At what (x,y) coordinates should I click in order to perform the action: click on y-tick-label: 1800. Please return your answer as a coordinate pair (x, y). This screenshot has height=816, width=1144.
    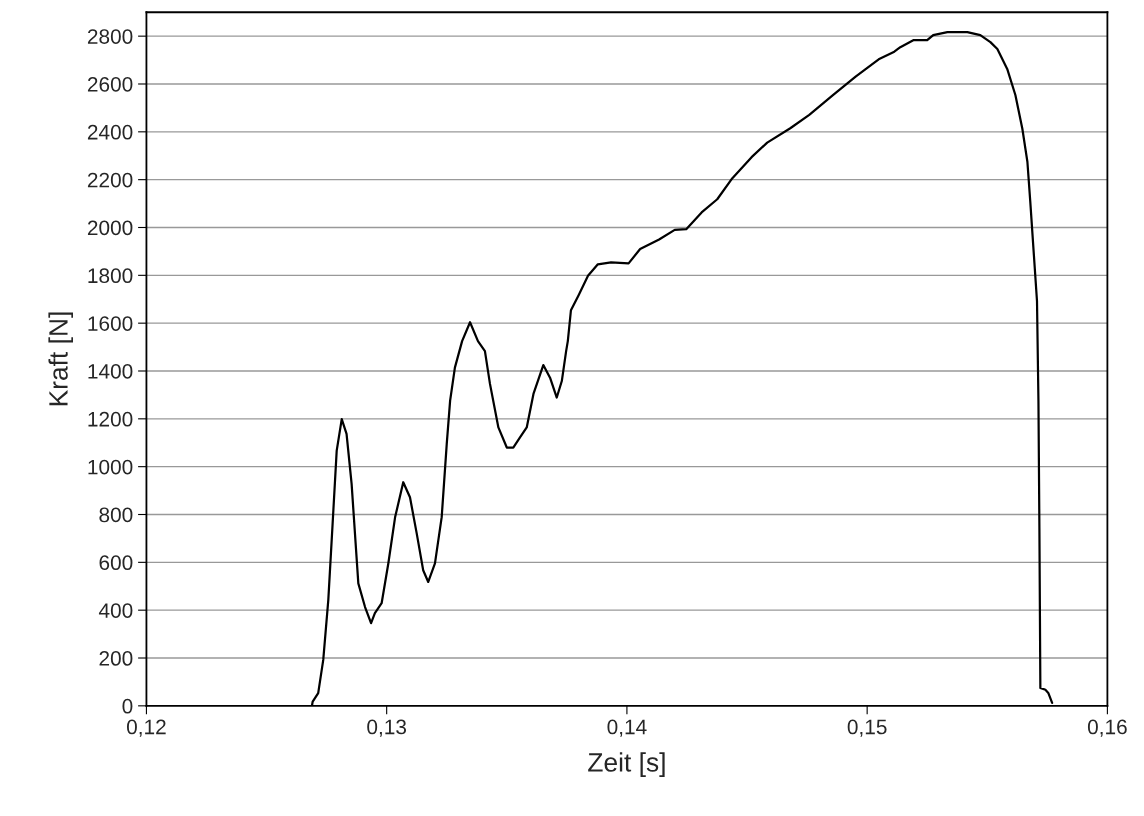
    Looking at the image, I should click on (110, 276).